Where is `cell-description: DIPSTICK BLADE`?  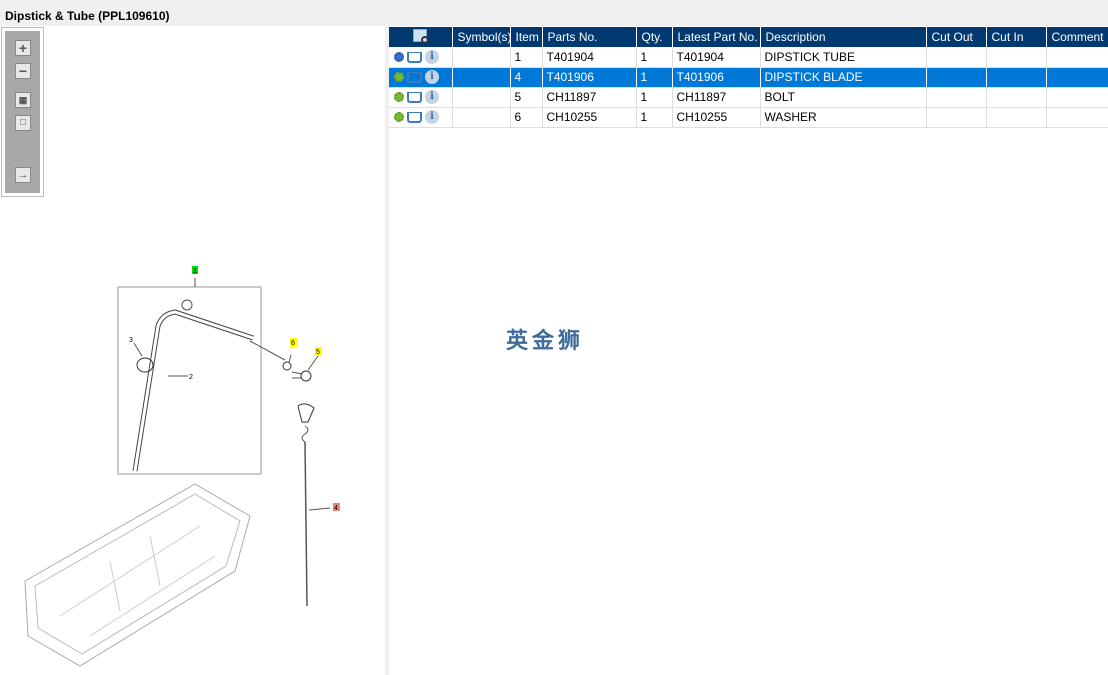
cell-description: DIPSTICK BLADE is located at coordinates (843, 77).